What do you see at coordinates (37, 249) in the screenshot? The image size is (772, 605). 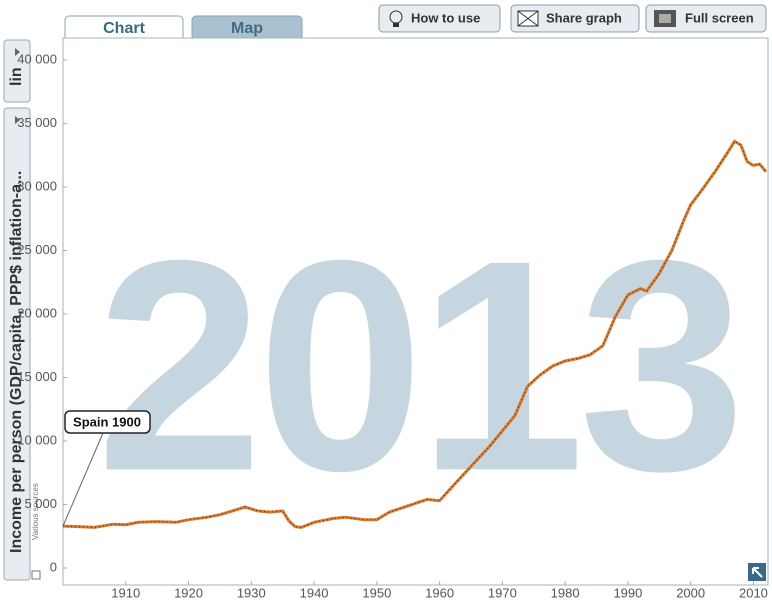 I see `y-tick-label: 25 000` at bounding box center [37, 249].